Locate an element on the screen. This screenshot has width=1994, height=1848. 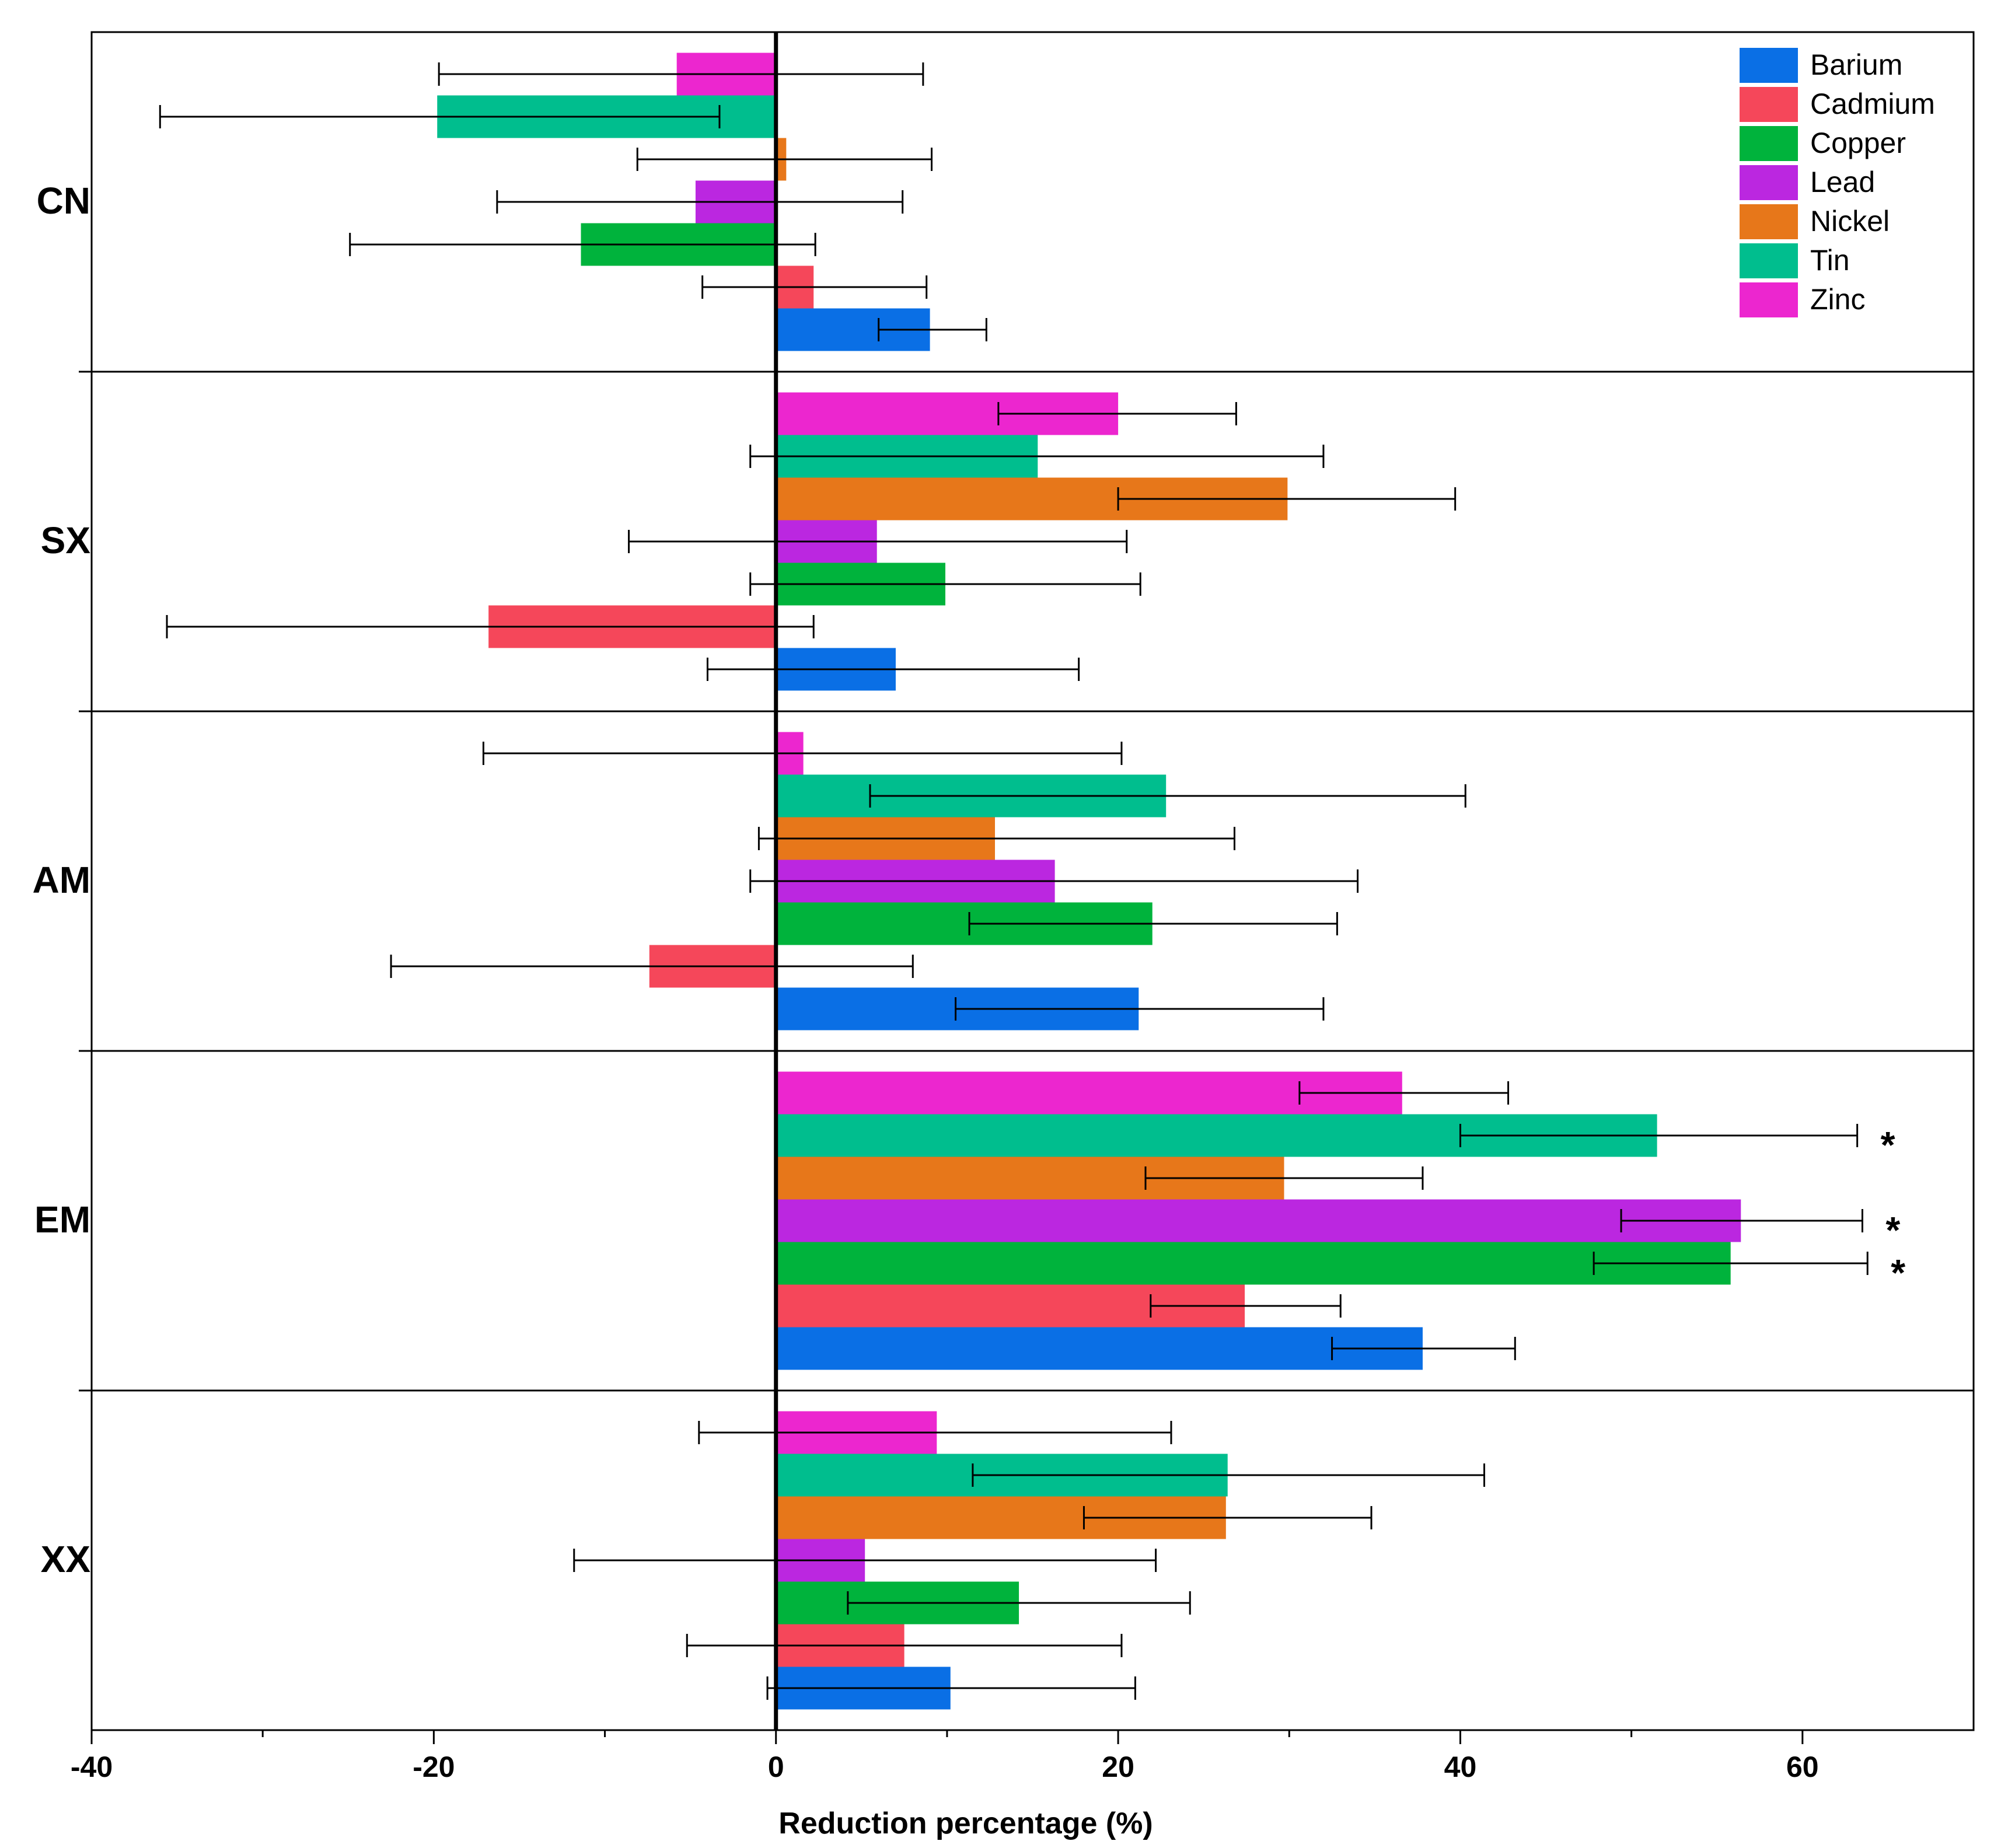
error-bar-xx-tin is located at coordinates (1229, 1475).